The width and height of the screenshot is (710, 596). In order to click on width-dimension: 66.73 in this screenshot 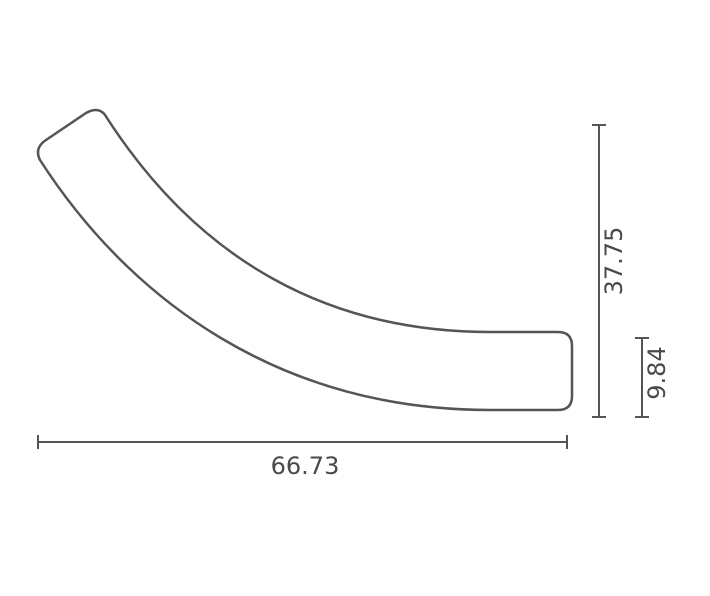, I will do `click(302, 457)`.